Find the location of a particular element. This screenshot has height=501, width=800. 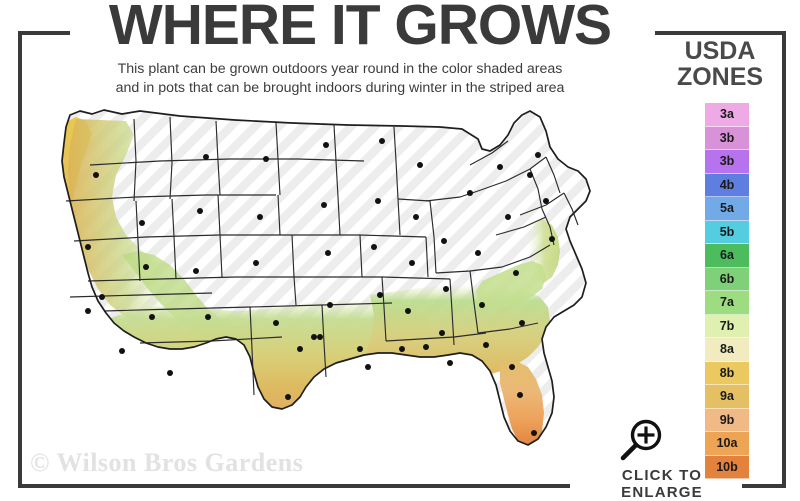

magnifier-plus-icon is located at coordinates (640, 442).